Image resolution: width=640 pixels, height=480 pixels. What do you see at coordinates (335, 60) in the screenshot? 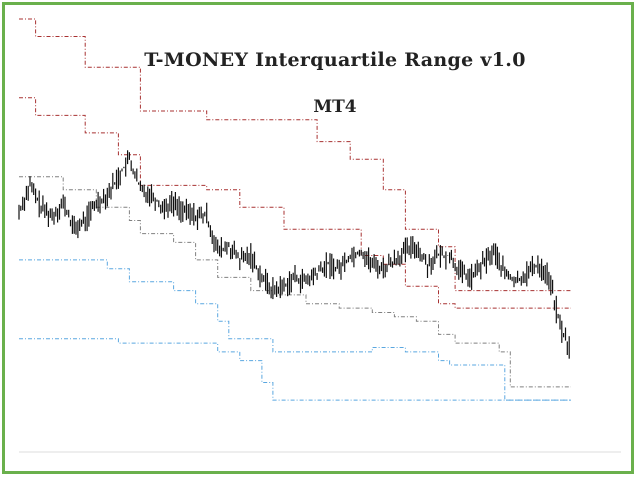
I see `chart-title: T-MONEY Interquartile Range v1.0` at bounding box center [335, 60].